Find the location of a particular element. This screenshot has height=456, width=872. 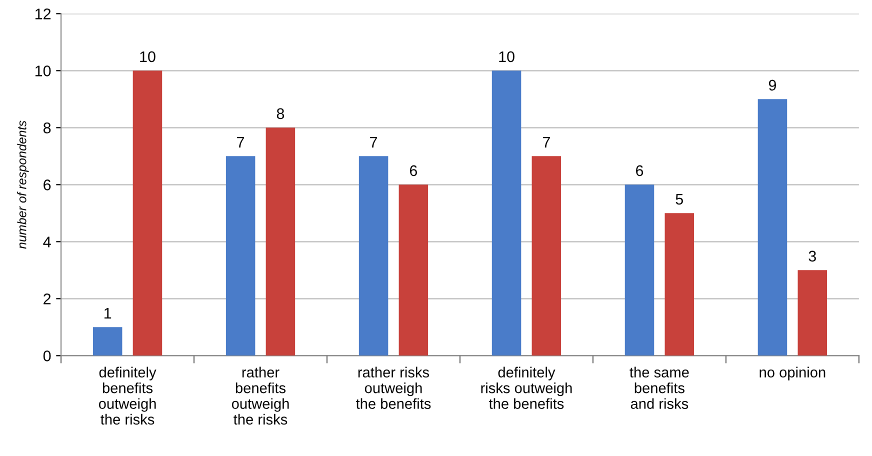

x-tick-label: definitely risks outweigh the benefits is located at coordinates (526, 387).